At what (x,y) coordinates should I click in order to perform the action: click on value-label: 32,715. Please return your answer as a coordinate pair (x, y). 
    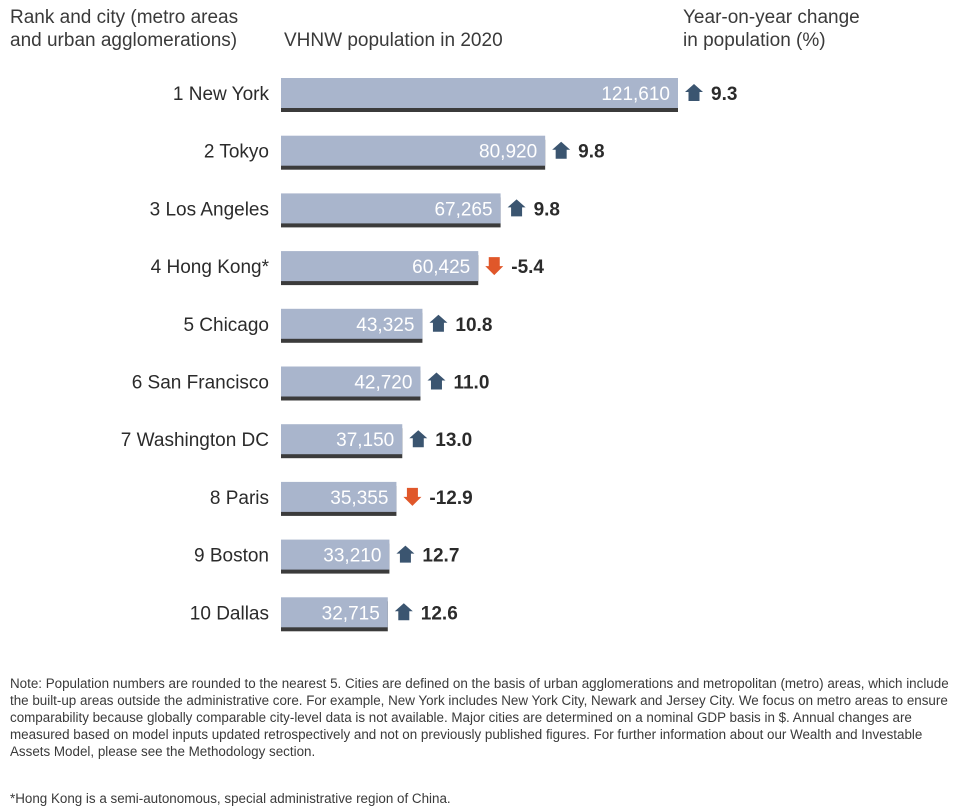
    Looking at the image, I should click on (351, 613).